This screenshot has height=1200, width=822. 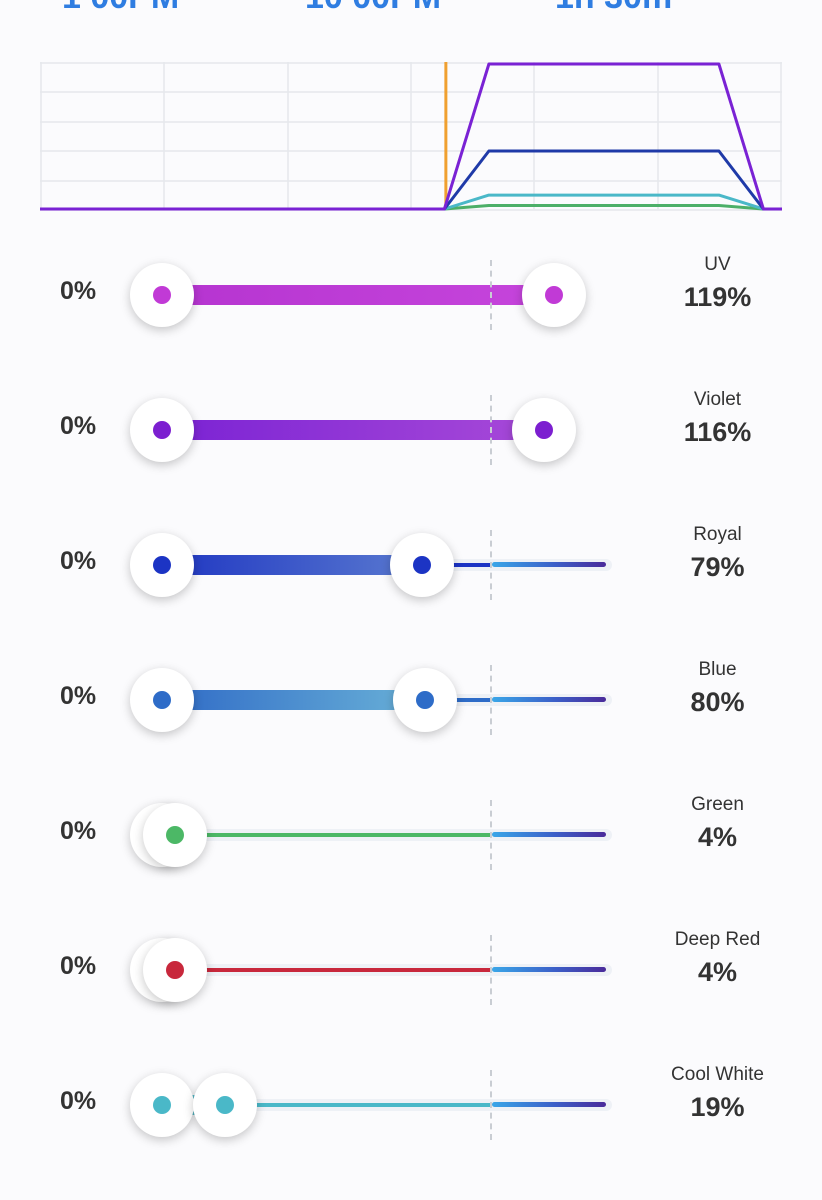 I want to click on channel-row: 0% Cool White 19%, so click(x=411, y=1102).